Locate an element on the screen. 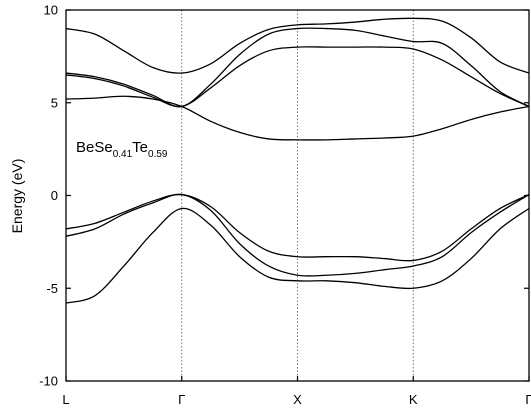 This screenshot has width=531, height=410. y-tick-label-3: 5 is located at coordinates (54, 102).